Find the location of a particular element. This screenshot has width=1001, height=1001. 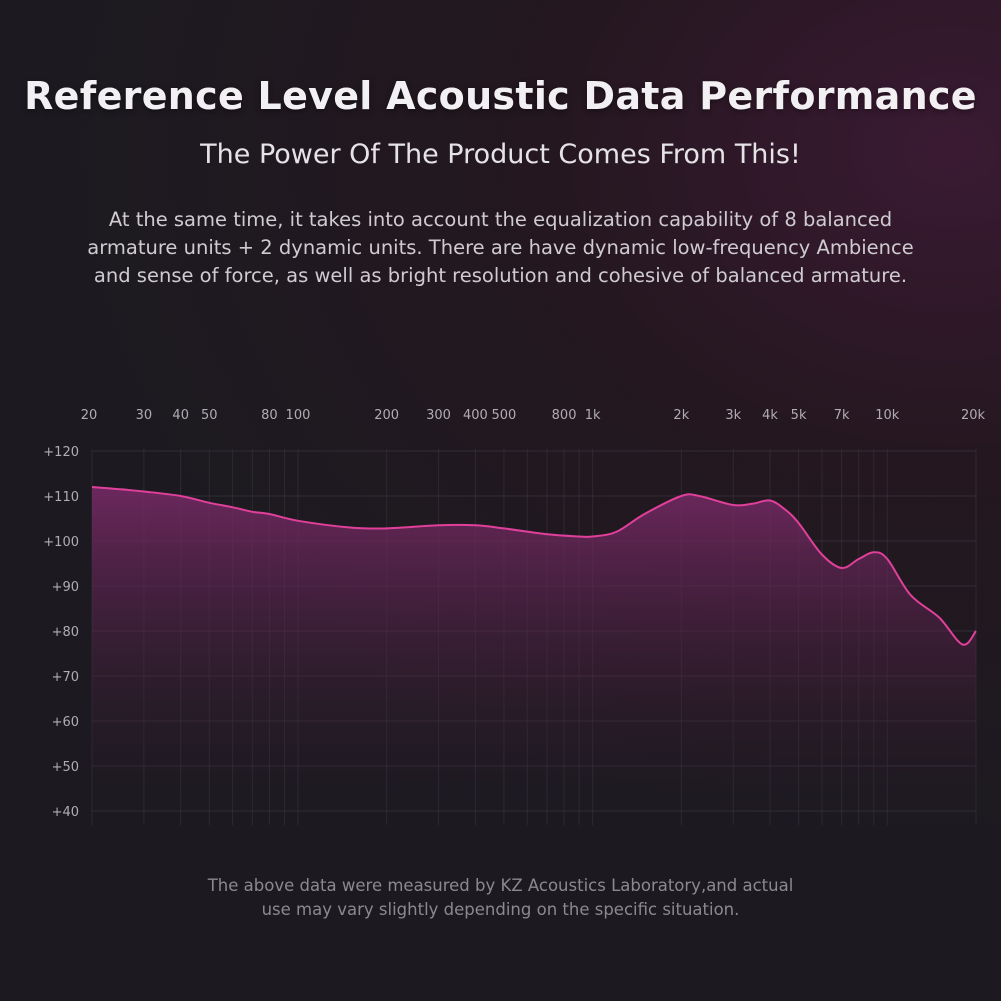

x-tick-label: 2k is located at coordinates (681, 415).